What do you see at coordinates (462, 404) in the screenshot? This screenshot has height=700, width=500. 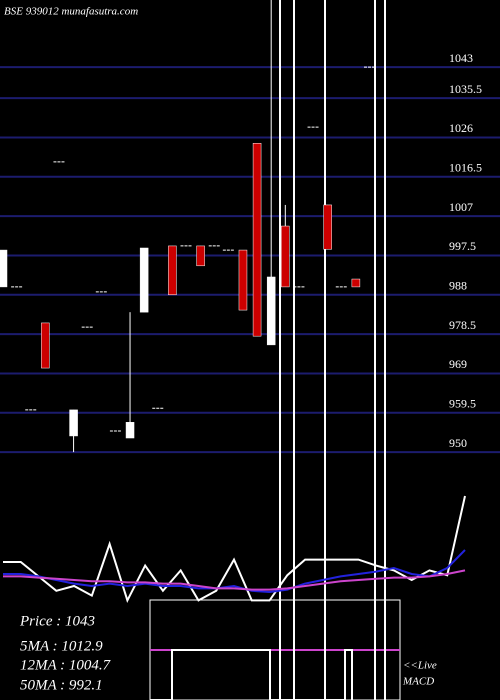 I see `y-tick-label: 959.5` at bounding box center [462, 404].